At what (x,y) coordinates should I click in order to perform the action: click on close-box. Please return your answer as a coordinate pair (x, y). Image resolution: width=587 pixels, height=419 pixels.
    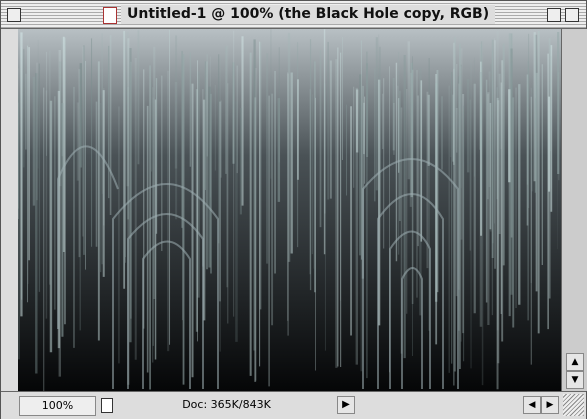
    Looking at the image, I should click on (14, 15).